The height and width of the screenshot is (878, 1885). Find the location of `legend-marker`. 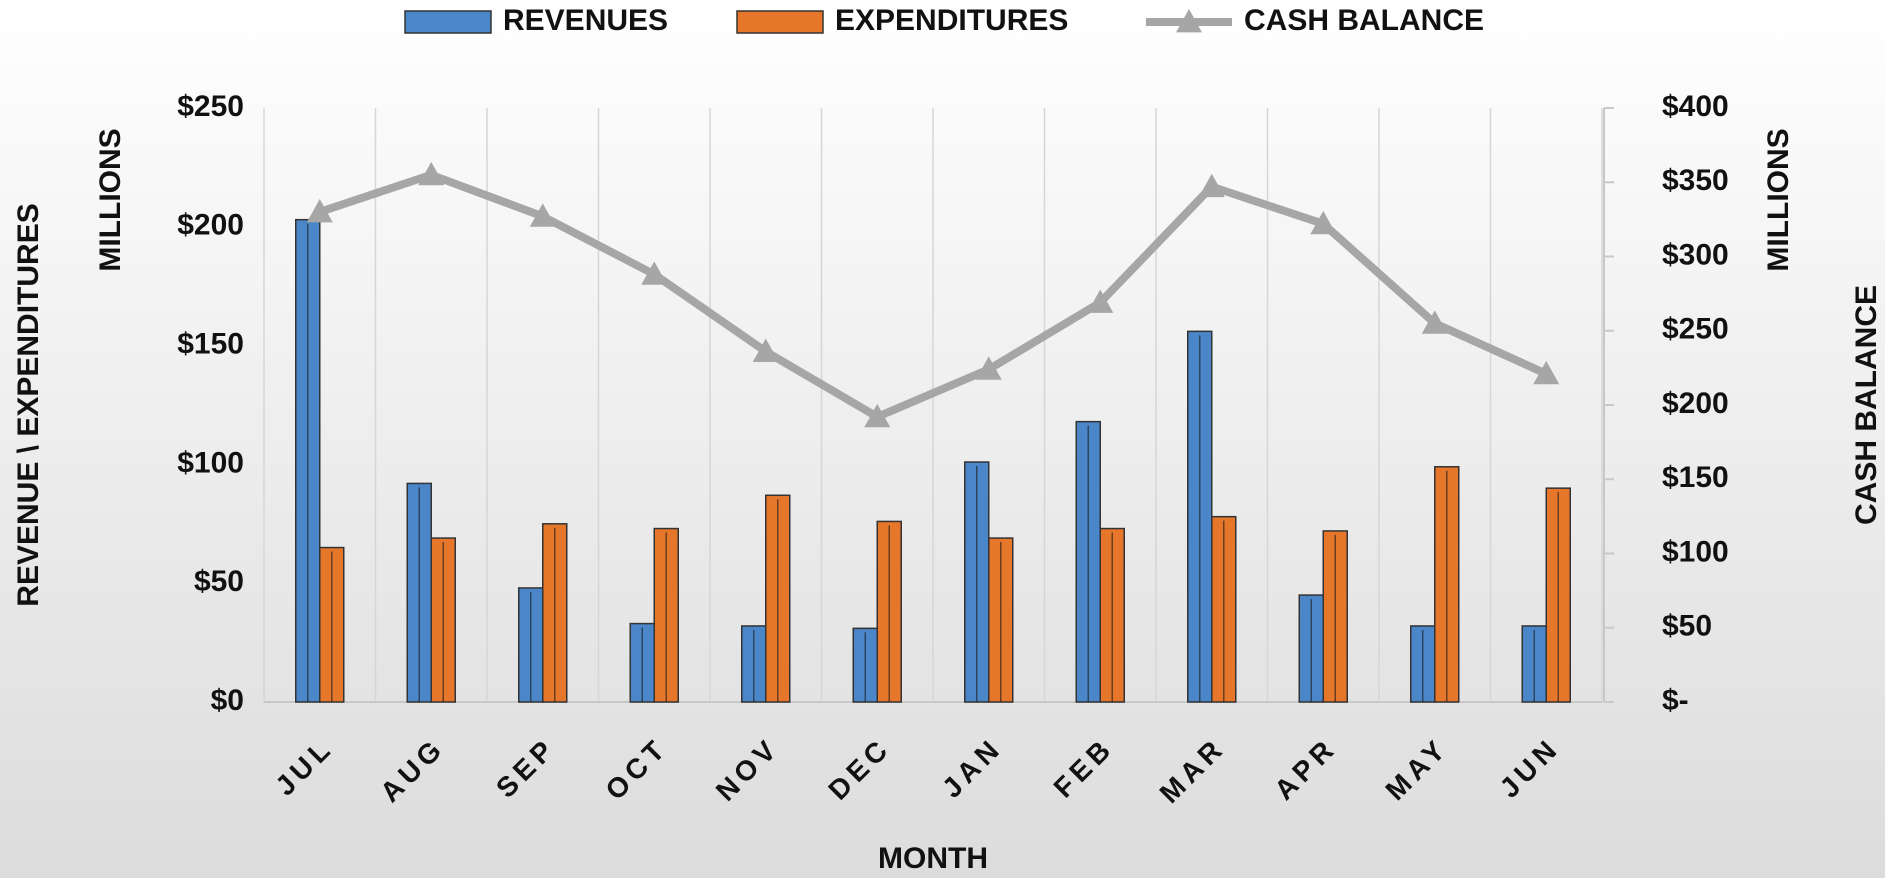

legend-marker is located at coordinates (1189, 21).